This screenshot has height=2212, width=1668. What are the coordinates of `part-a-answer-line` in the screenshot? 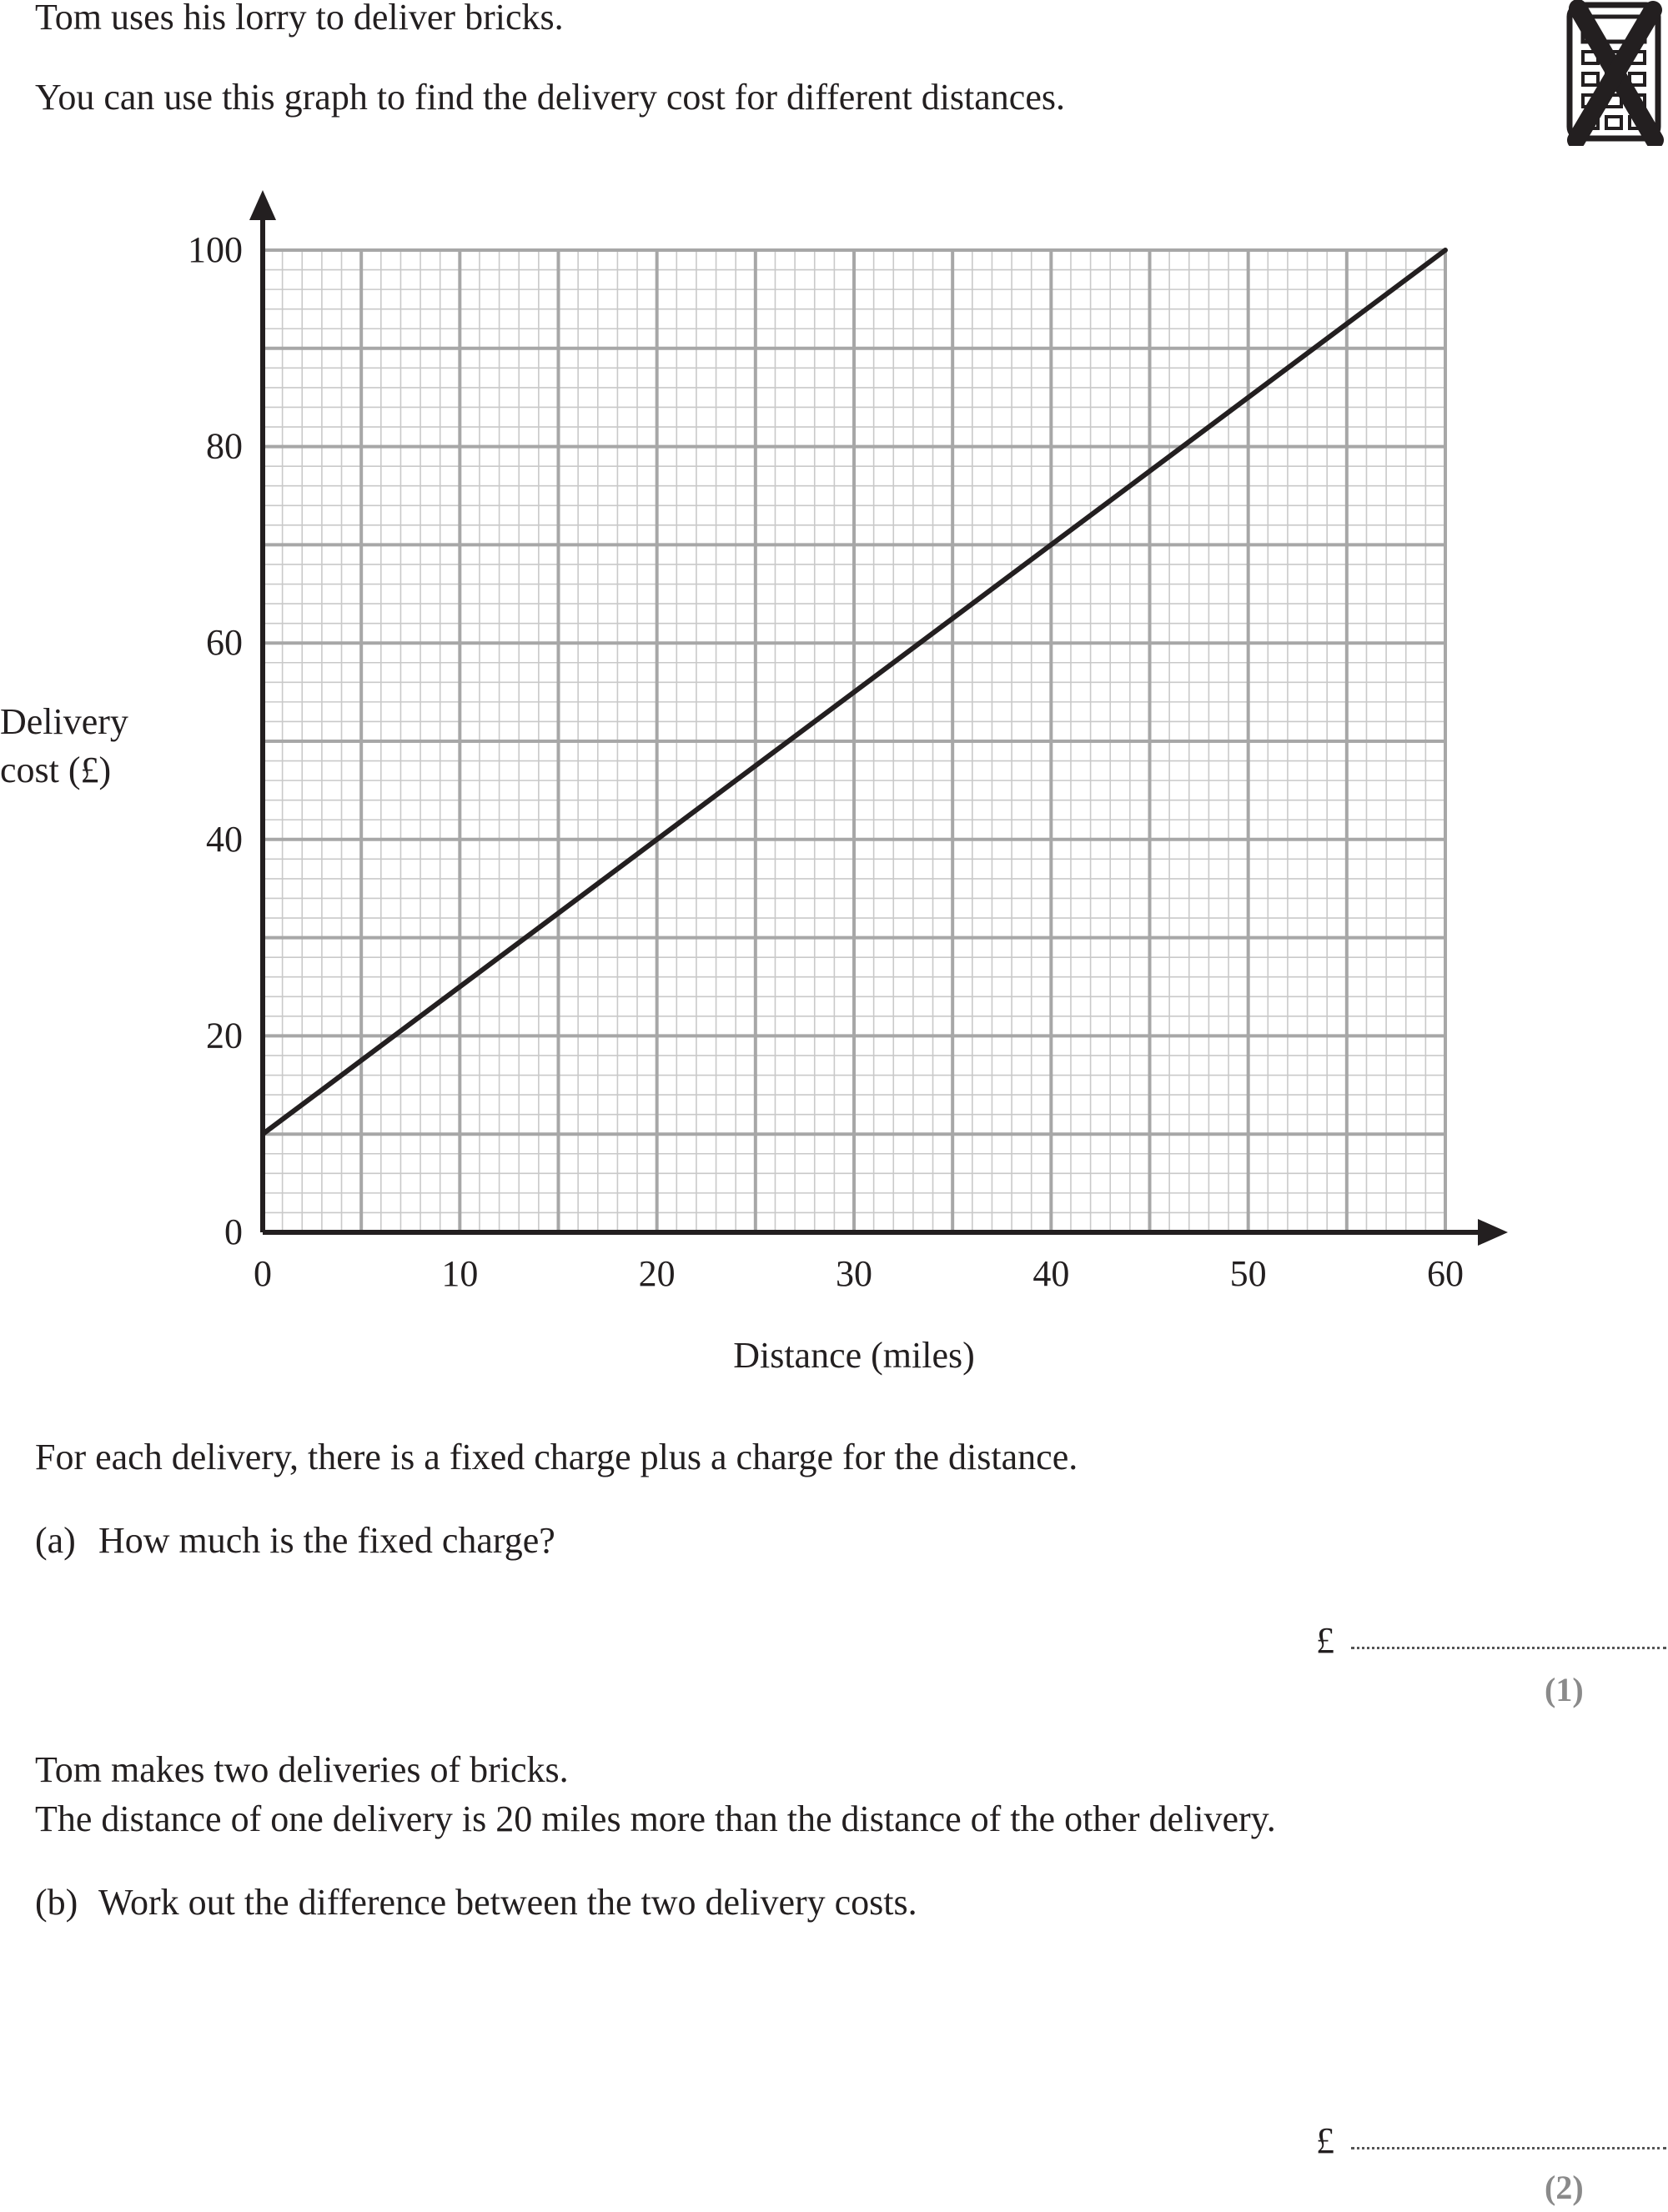 It's located at (1508, 1648).